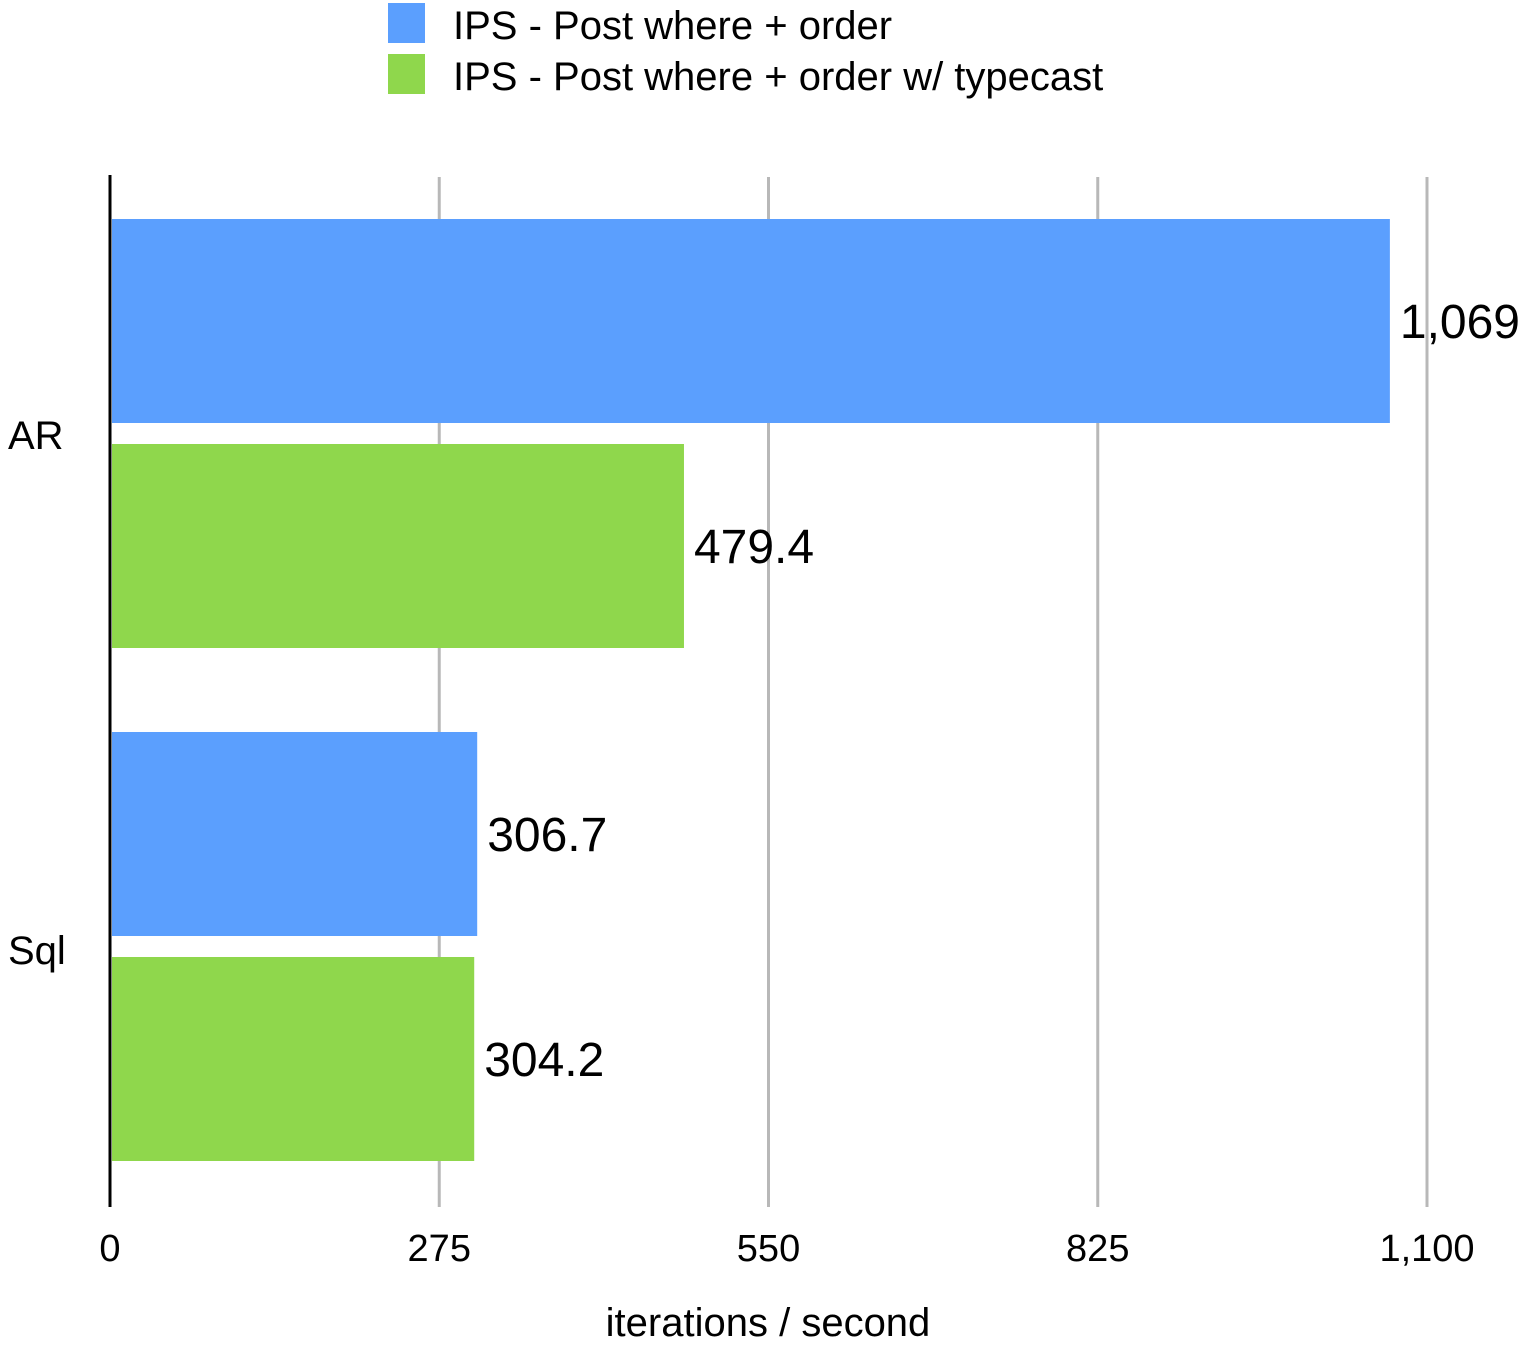 The width and height of the screenshot is (1528, 1349). What do you see at coordinates (37, 951) in the screenshot?
I see `category-label: Sql` at bounding box center [37, 951].